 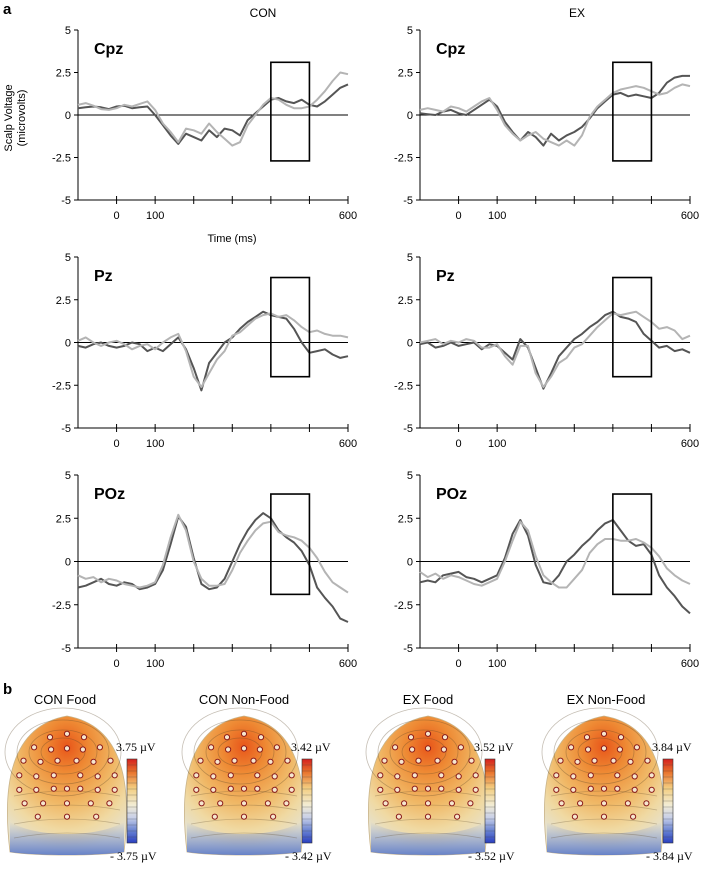 What do you see at coordinates (204, 570) in the screenshot?
I see `chart-con-poz: 5 2.5 0 -2.5 -5 0 100 600 POz` at bounding box center [204, 570].